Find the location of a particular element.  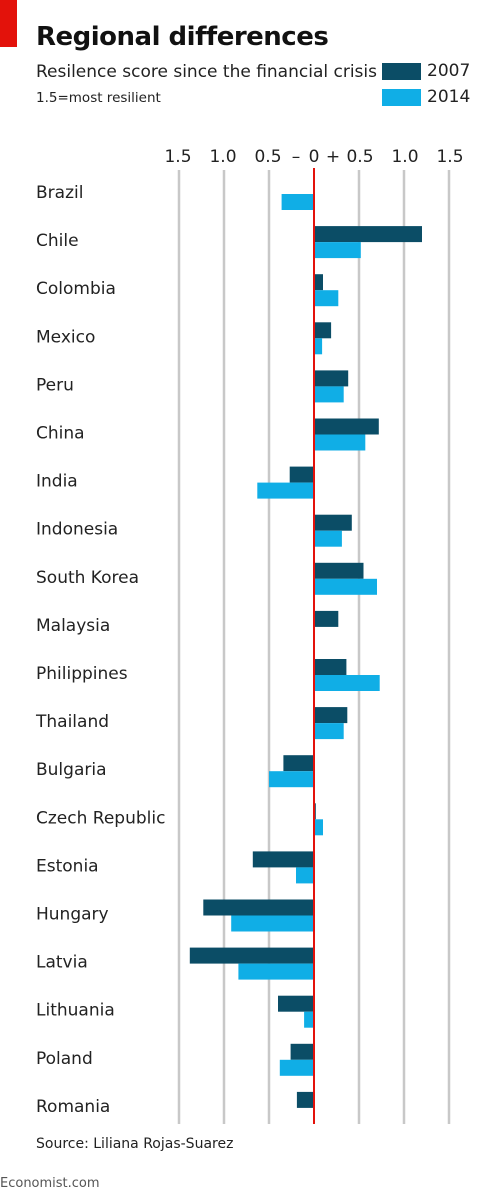

category-label: Estonia is located at coordinates (67, 866).